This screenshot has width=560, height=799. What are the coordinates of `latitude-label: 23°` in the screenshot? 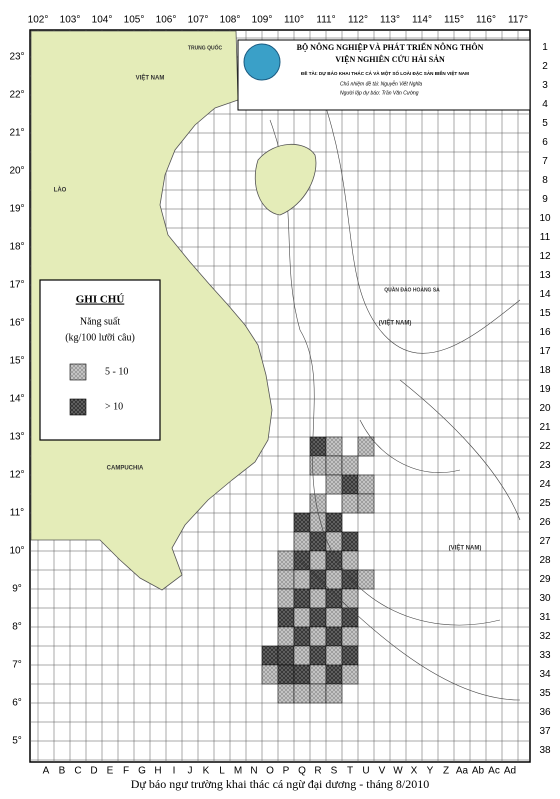 It's located at (16, 57).